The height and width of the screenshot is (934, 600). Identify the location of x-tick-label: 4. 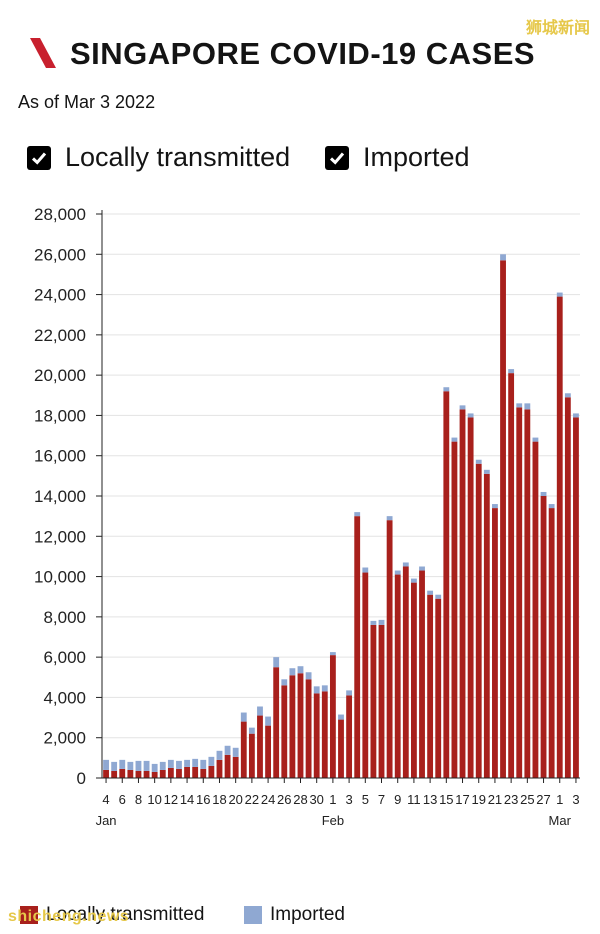
(105, 799).